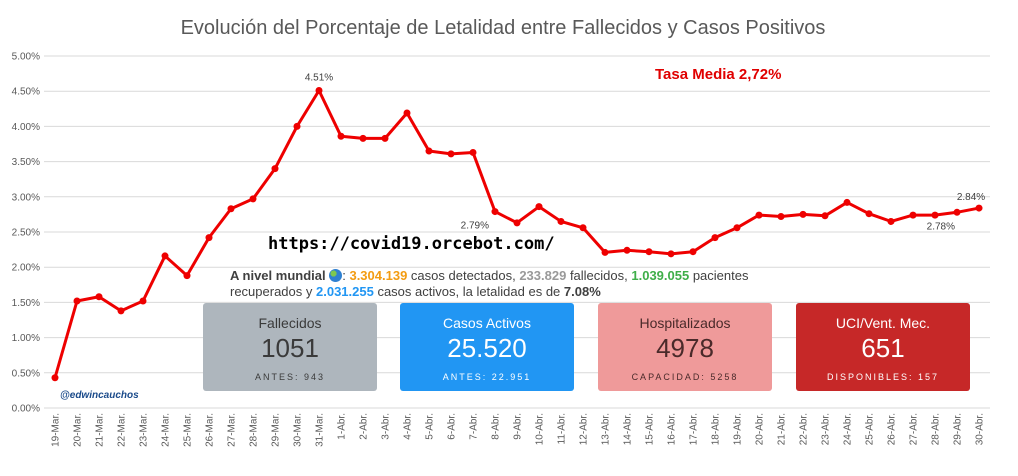 The height and width of the screenshot is (476, 1018). Describe the element at coordinates (411, 244) in the screenshot. I see `source-url: https://covid19.orcebot.com/` at that location.